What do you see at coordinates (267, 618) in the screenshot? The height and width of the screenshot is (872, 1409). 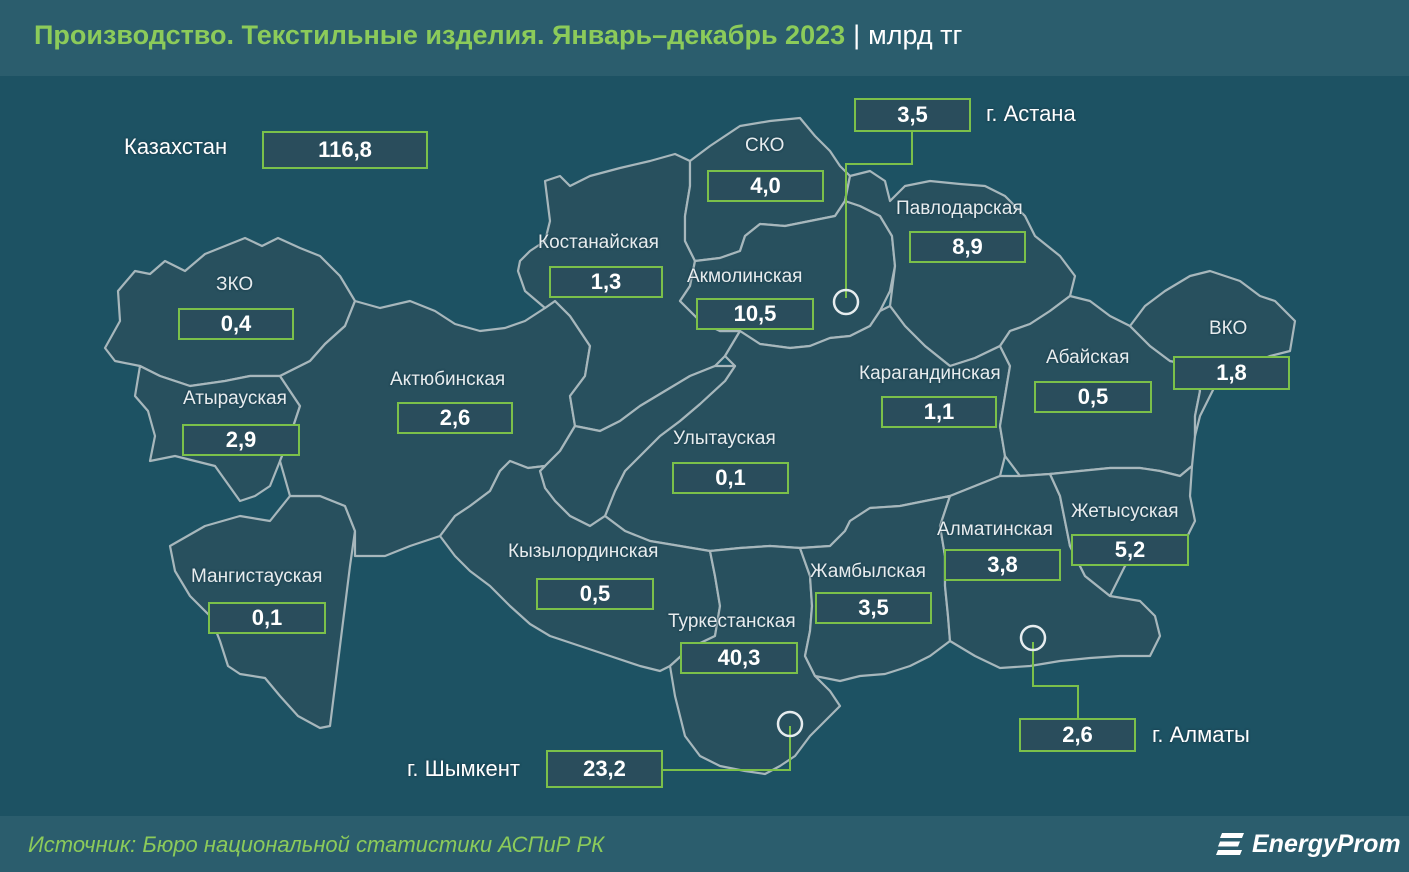 I see `region-value-mangistau: 0,1` at bounding box center [267, 618].